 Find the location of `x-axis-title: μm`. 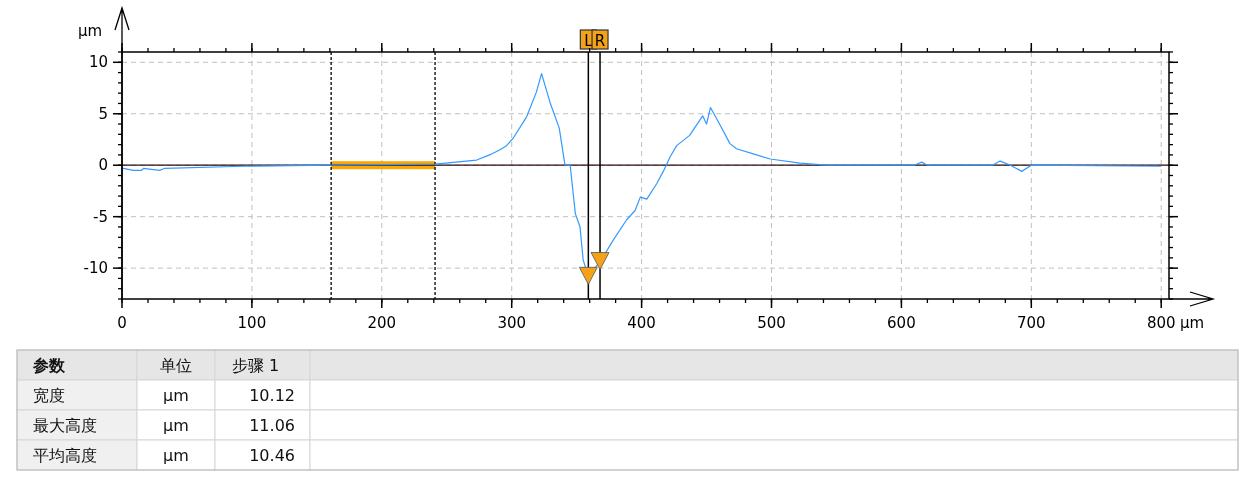

x-axis-title: μm is located at coordinates (1192, 323).